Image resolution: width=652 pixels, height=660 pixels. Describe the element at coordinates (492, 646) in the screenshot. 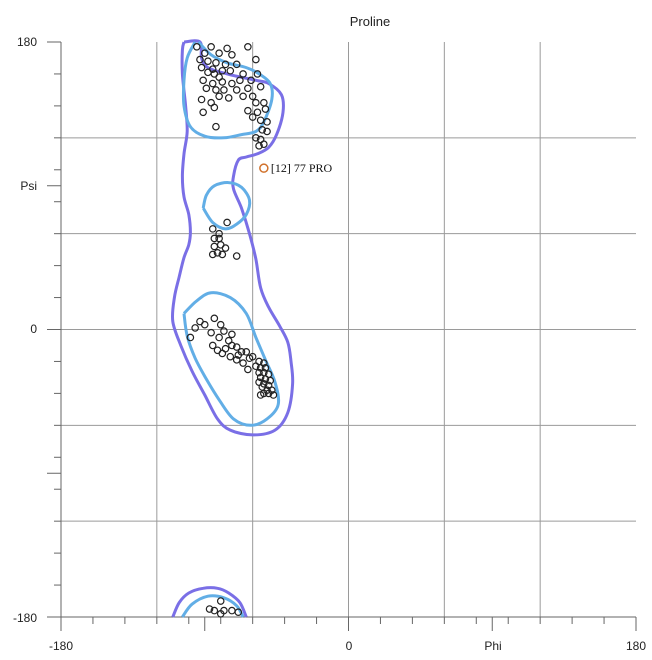

I see `x-axis-label: Phi` at that location.